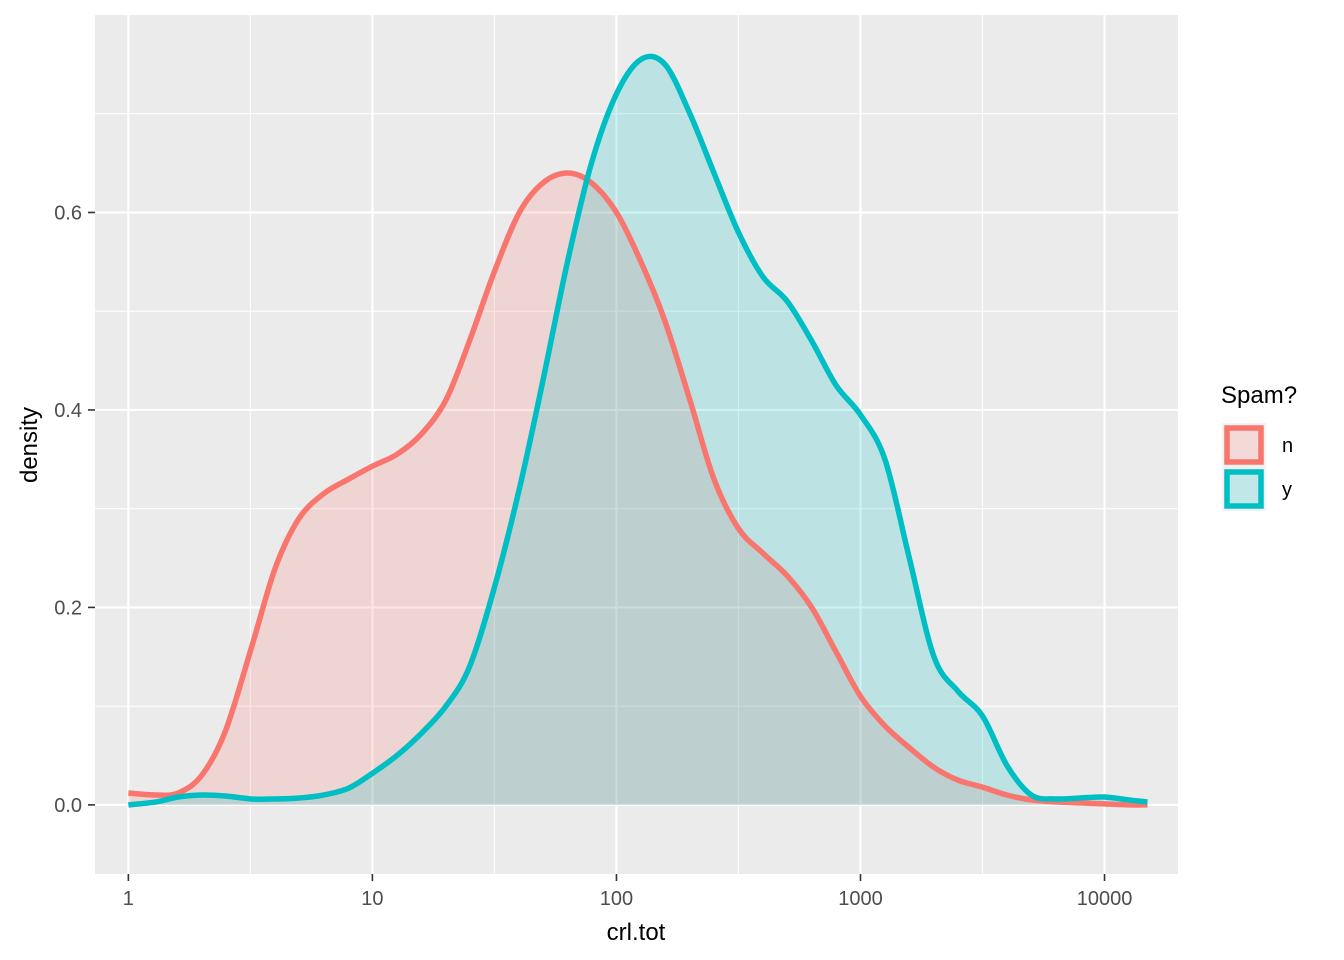 Image resolution: width=1344 pixels, height=960 pixels. Describe the element at coordinates (68, 213) in the screenshot. I see `y-tick-label: 0.6` at that location.